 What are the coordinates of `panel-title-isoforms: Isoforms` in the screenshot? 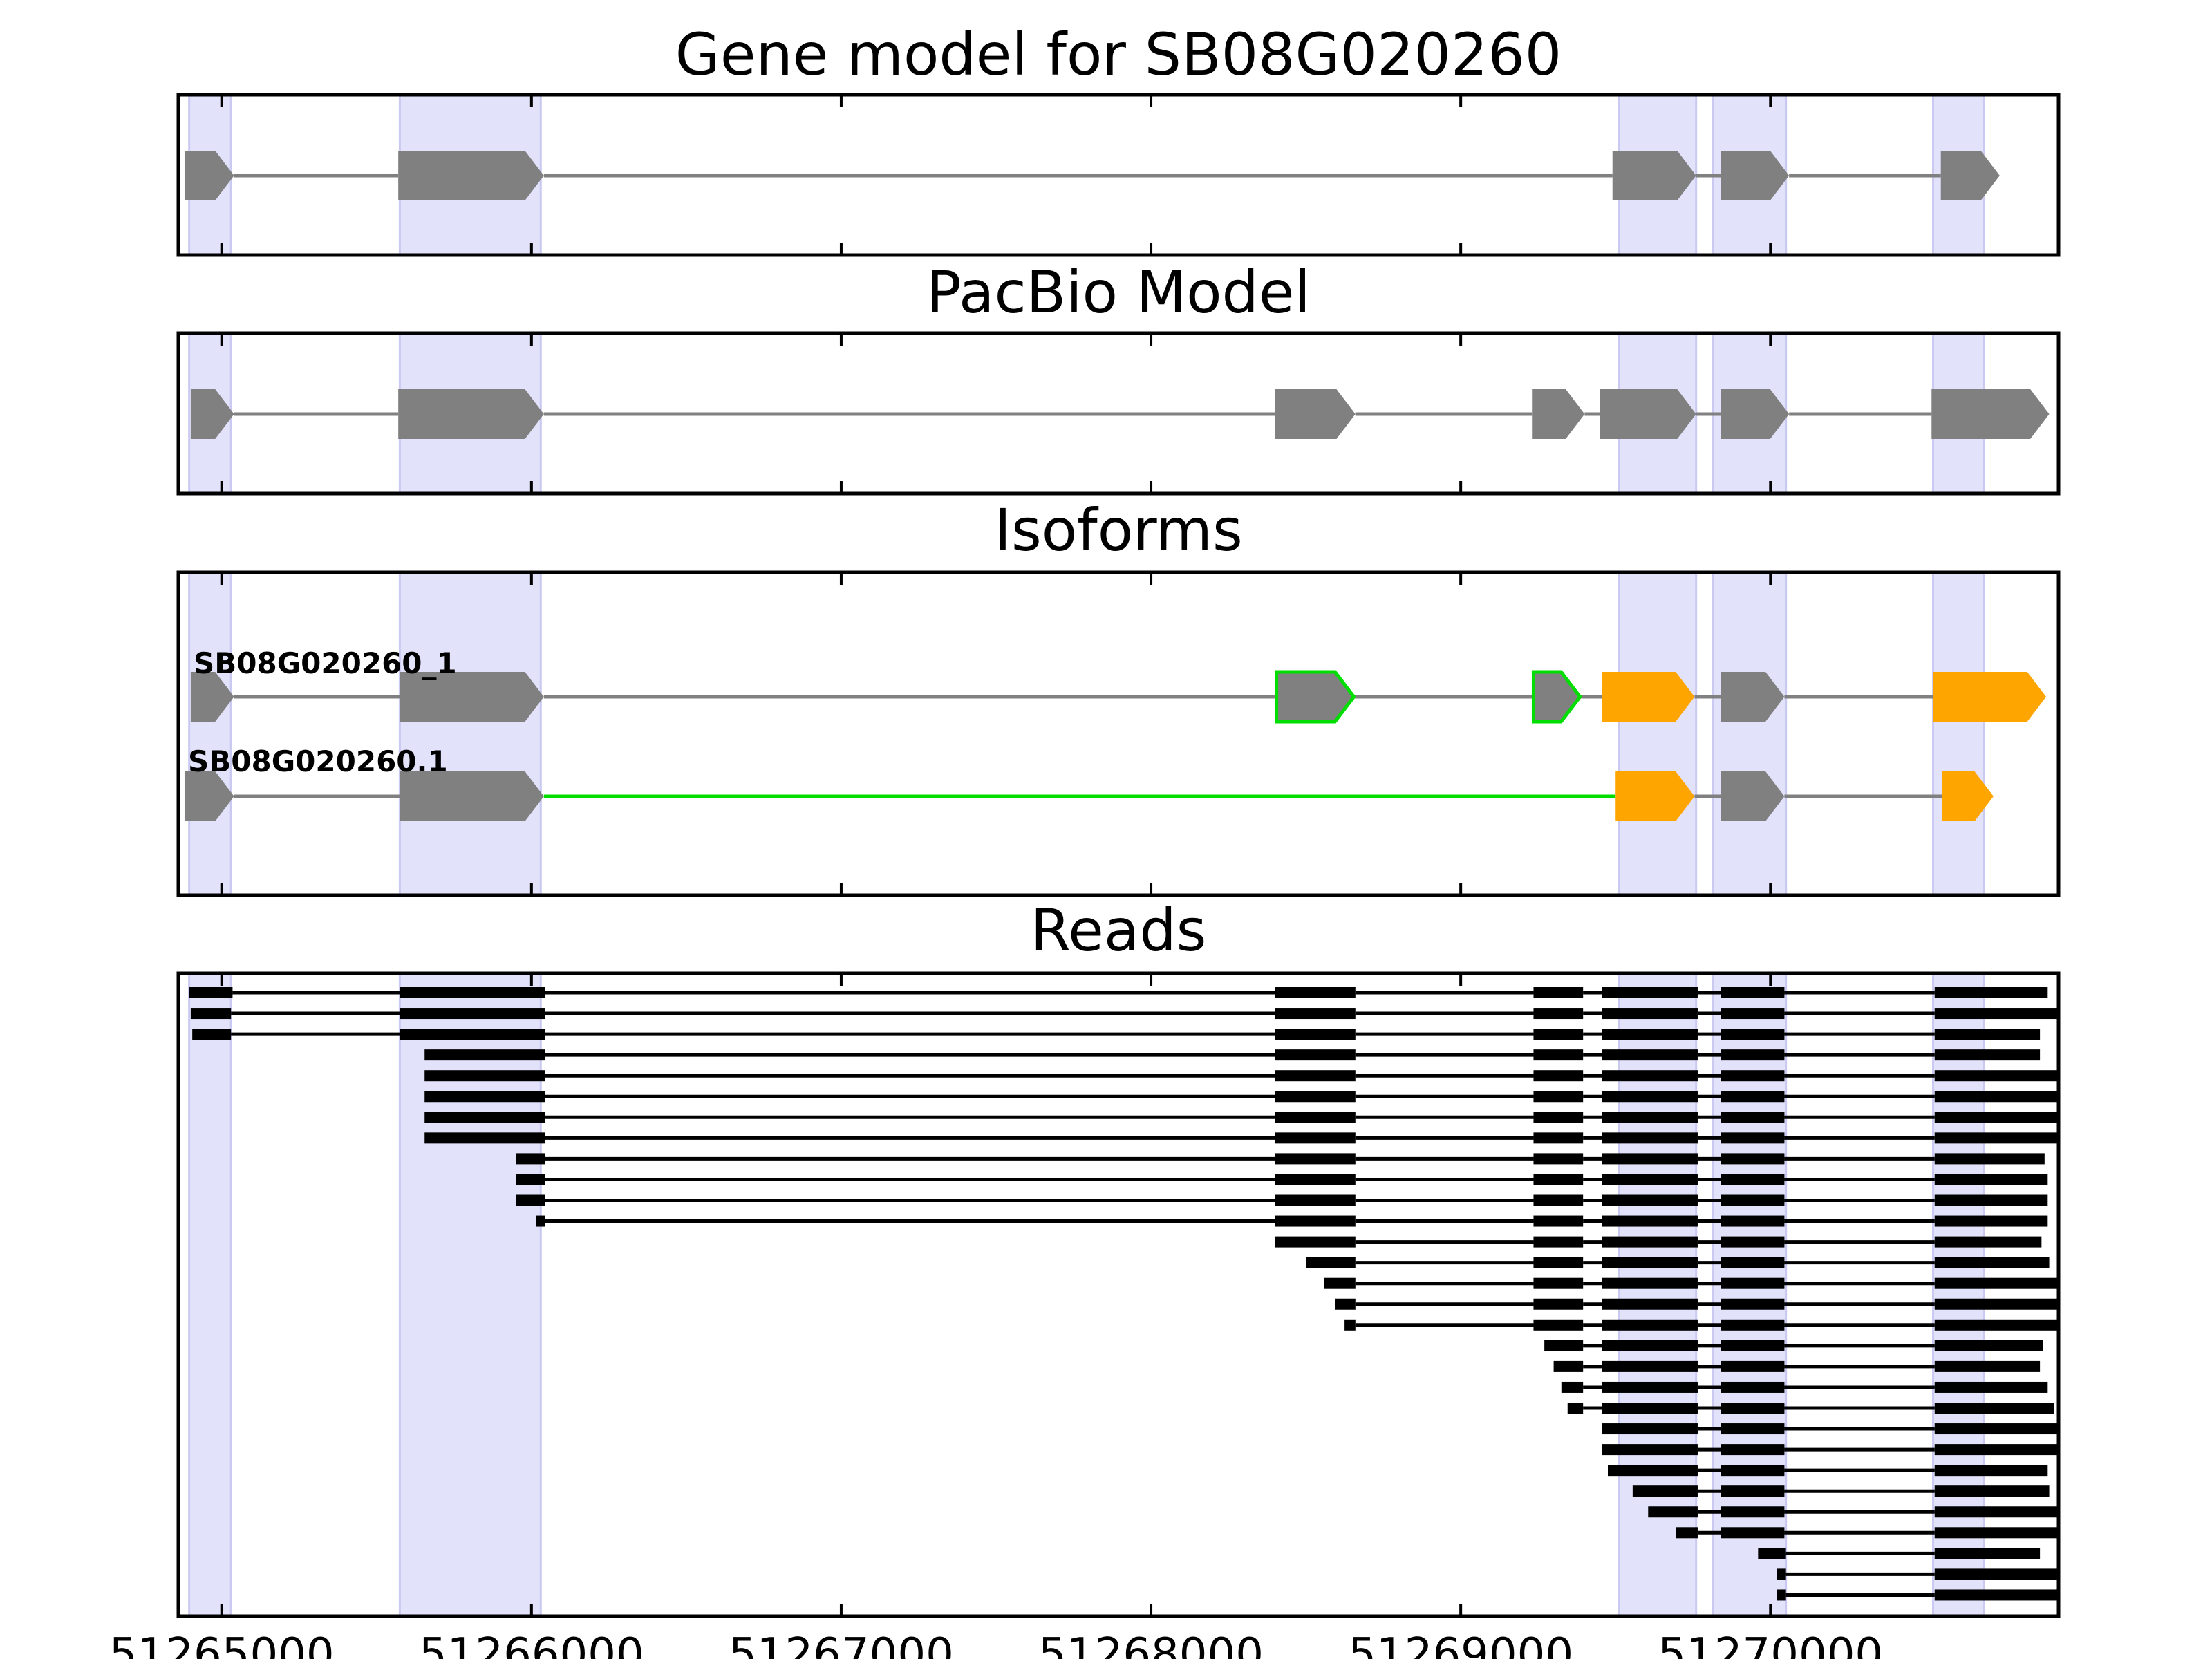 It's located at (1118, 530).